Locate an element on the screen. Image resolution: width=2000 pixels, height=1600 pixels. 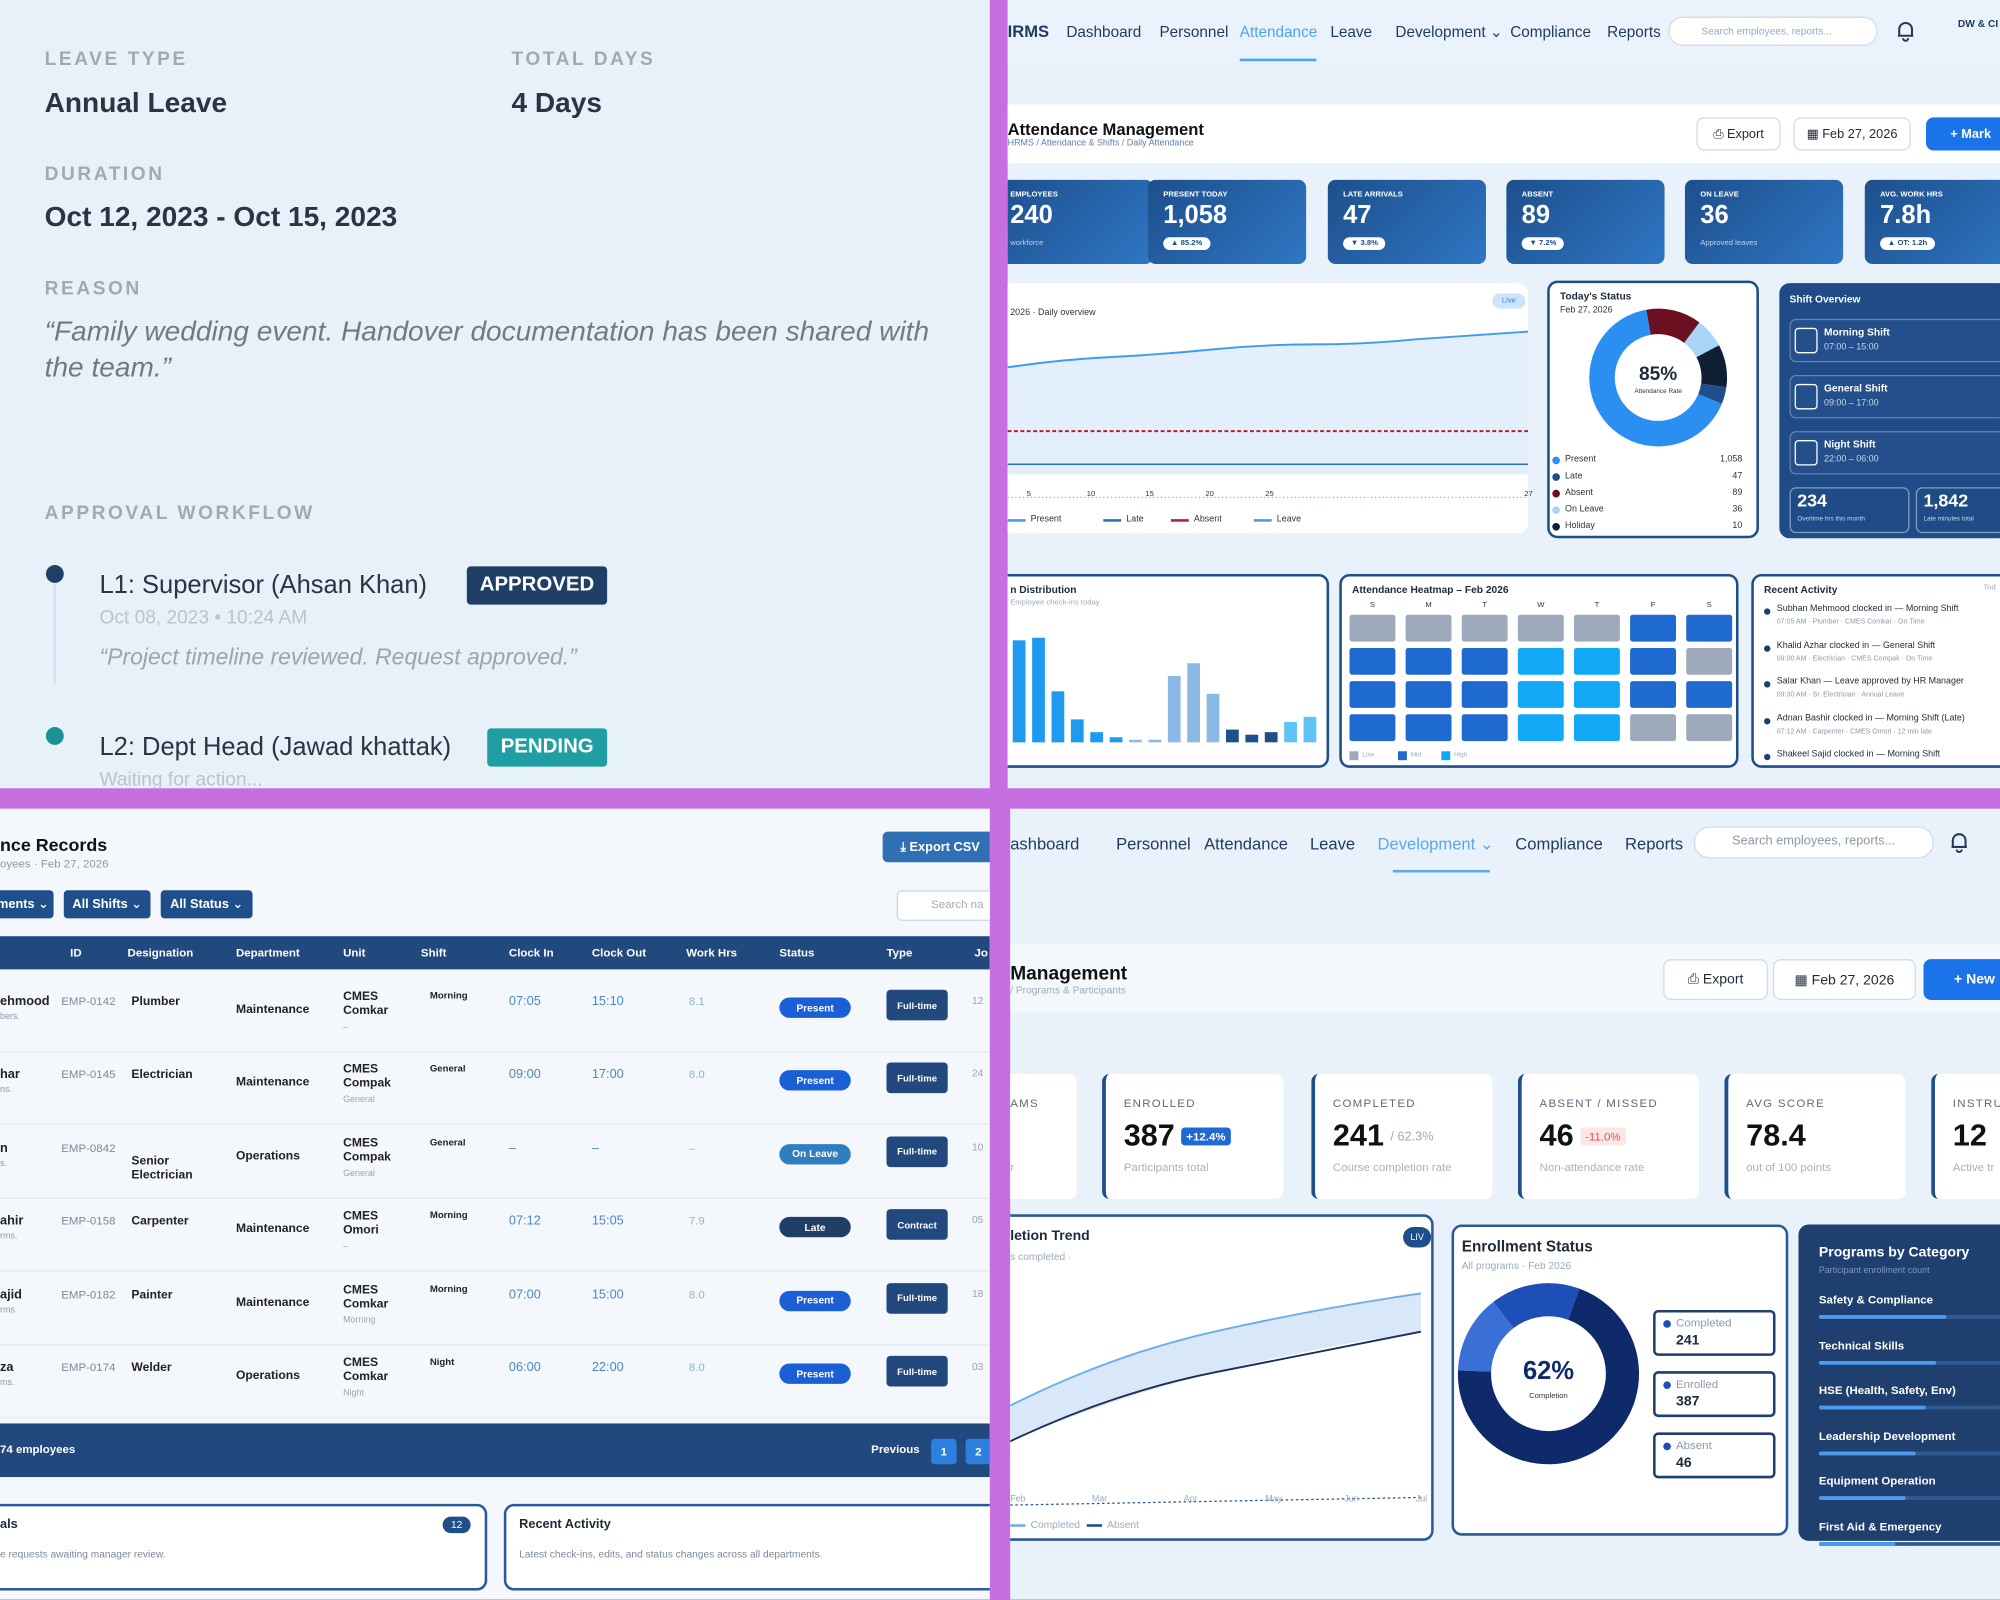
export-button: ⤓ Export CSV is located at coordinates (936, 847).